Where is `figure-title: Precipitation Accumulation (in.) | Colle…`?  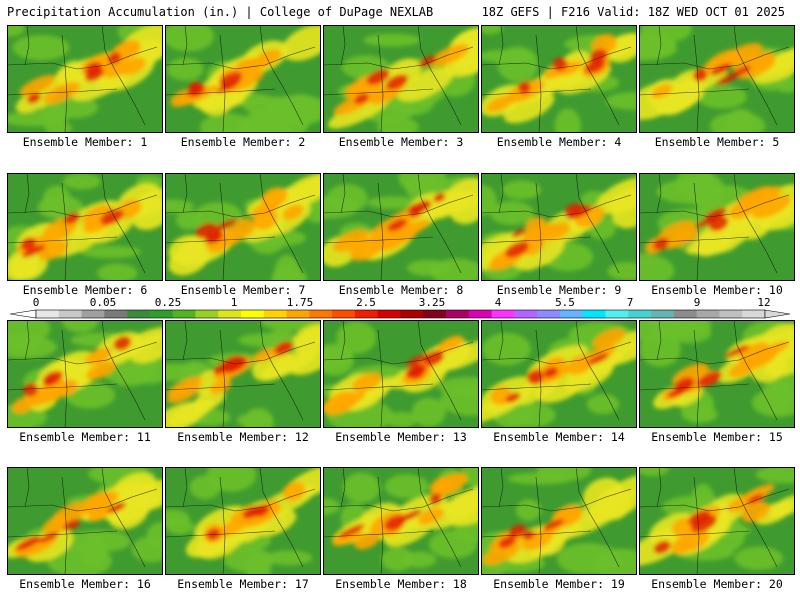 figure-title: Precipitation Accumulation (in.) | Colle… is located at coordinates (220, 12).